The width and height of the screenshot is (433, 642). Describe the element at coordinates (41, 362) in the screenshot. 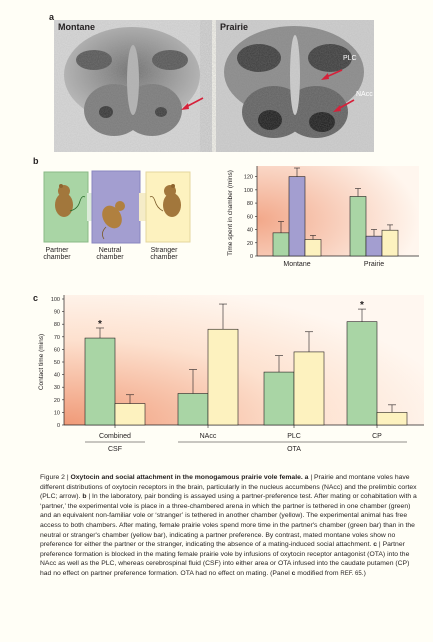

I see `chart-c-y-axis-label: Contact time (mins)` at that location.